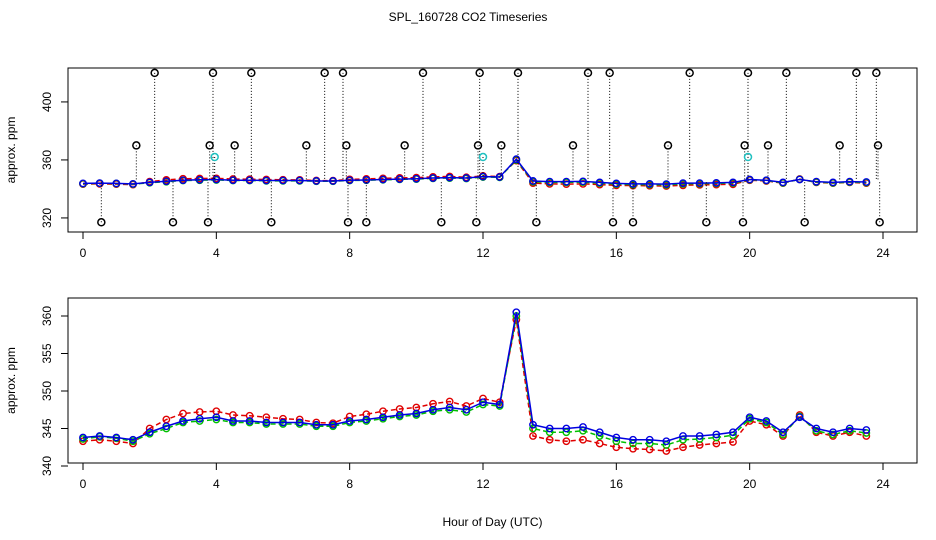  I want to click on y-tick-label: 345, so click(47, 428).